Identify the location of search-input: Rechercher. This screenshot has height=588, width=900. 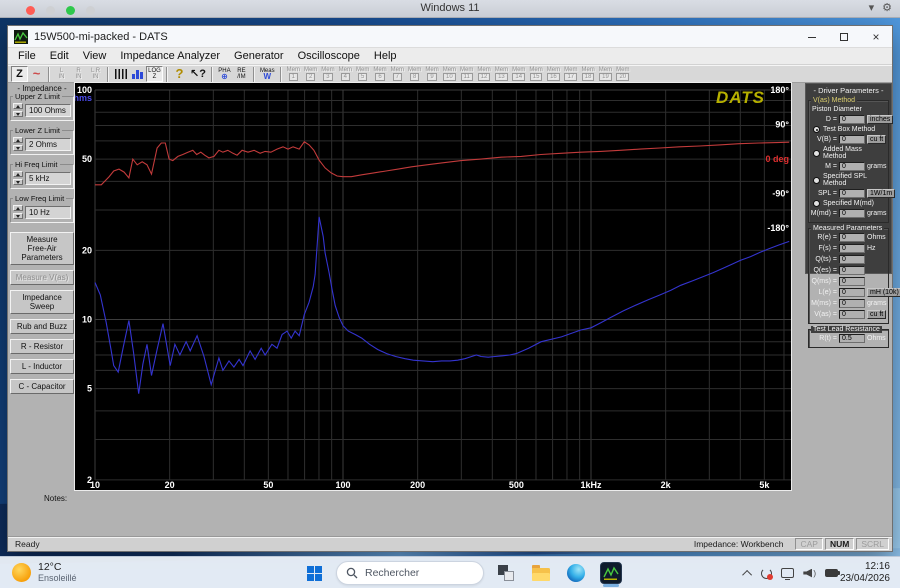
(410, 573).